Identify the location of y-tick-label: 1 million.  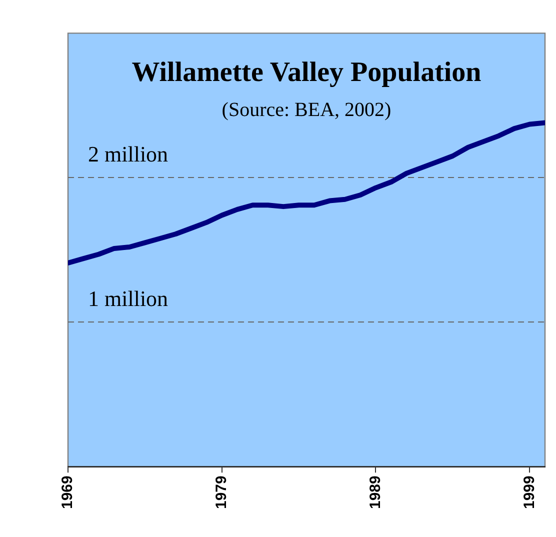
(128, 298).